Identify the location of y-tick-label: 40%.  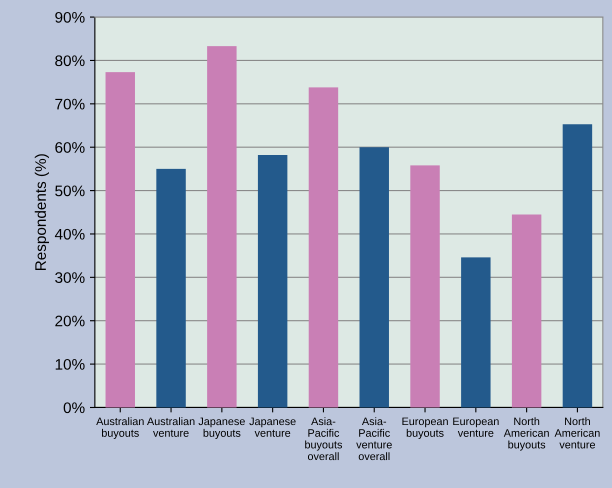
(69, 234).